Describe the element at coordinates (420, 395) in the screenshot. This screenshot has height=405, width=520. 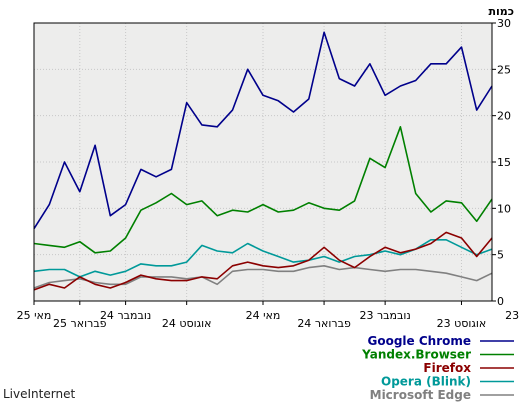
I see `legend-label: Microsoft Edge` at that location.